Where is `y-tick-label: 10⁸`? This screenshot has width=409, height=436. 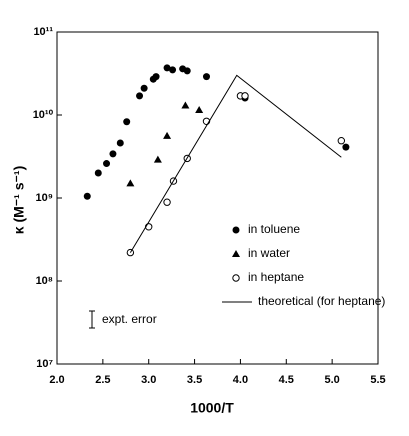 y-tick-label: 10⁸ is located at coordinates (44, 281).